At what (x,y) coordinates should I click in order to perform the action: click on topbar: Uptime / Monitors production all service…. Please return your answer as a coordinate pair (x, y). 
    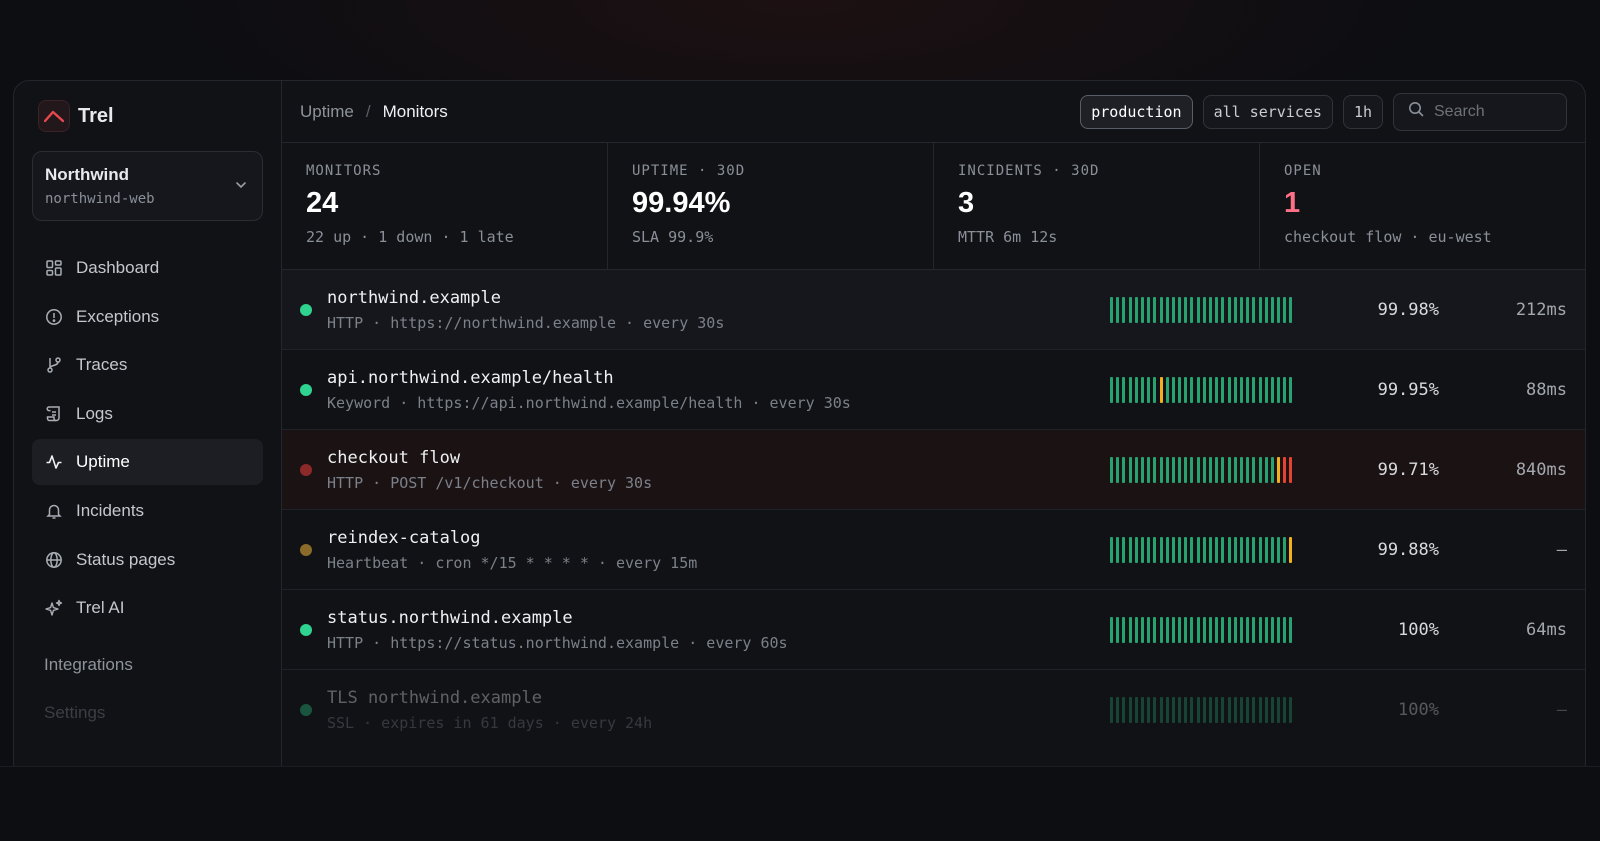
    Looking at the image, I should click on (933, 112).